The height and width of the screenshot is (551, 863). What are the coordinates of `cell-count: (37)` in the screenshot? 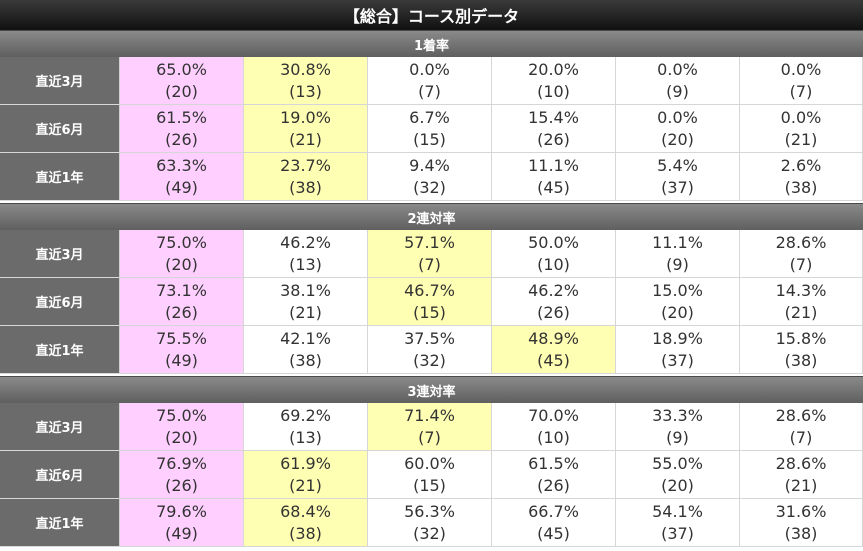 It's located at (677, 360).